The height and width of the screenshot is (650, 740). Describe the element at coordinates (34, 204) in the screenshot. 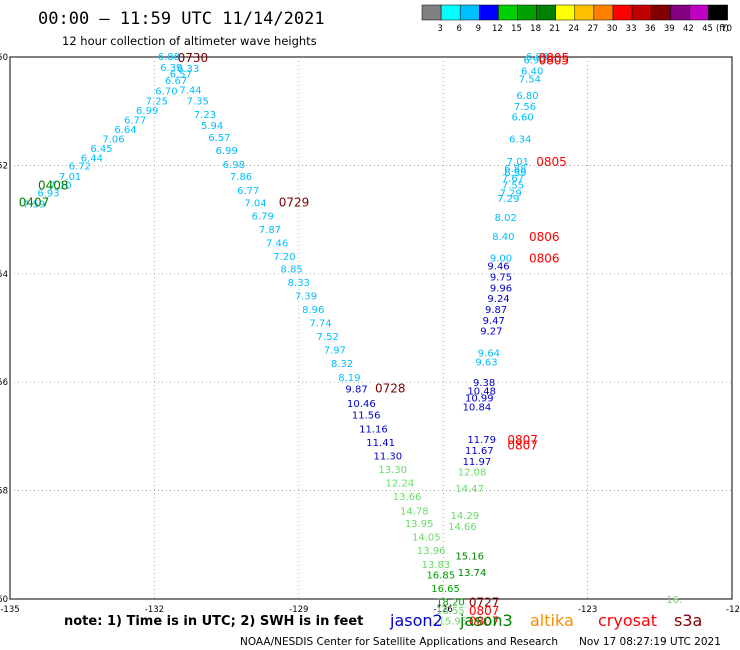

I see `swh-value-label: 7.59` at that location.